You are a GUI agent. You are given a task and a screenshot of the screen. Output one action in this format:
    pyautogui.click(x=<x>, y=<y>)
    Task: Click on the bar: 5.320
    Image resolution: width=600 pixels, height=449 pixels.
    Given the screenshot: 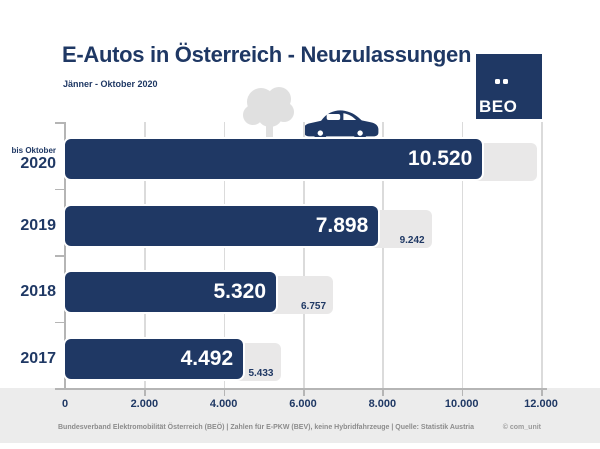 What is the action you would take?
    pyautogui.click(x=171, y=292)
    